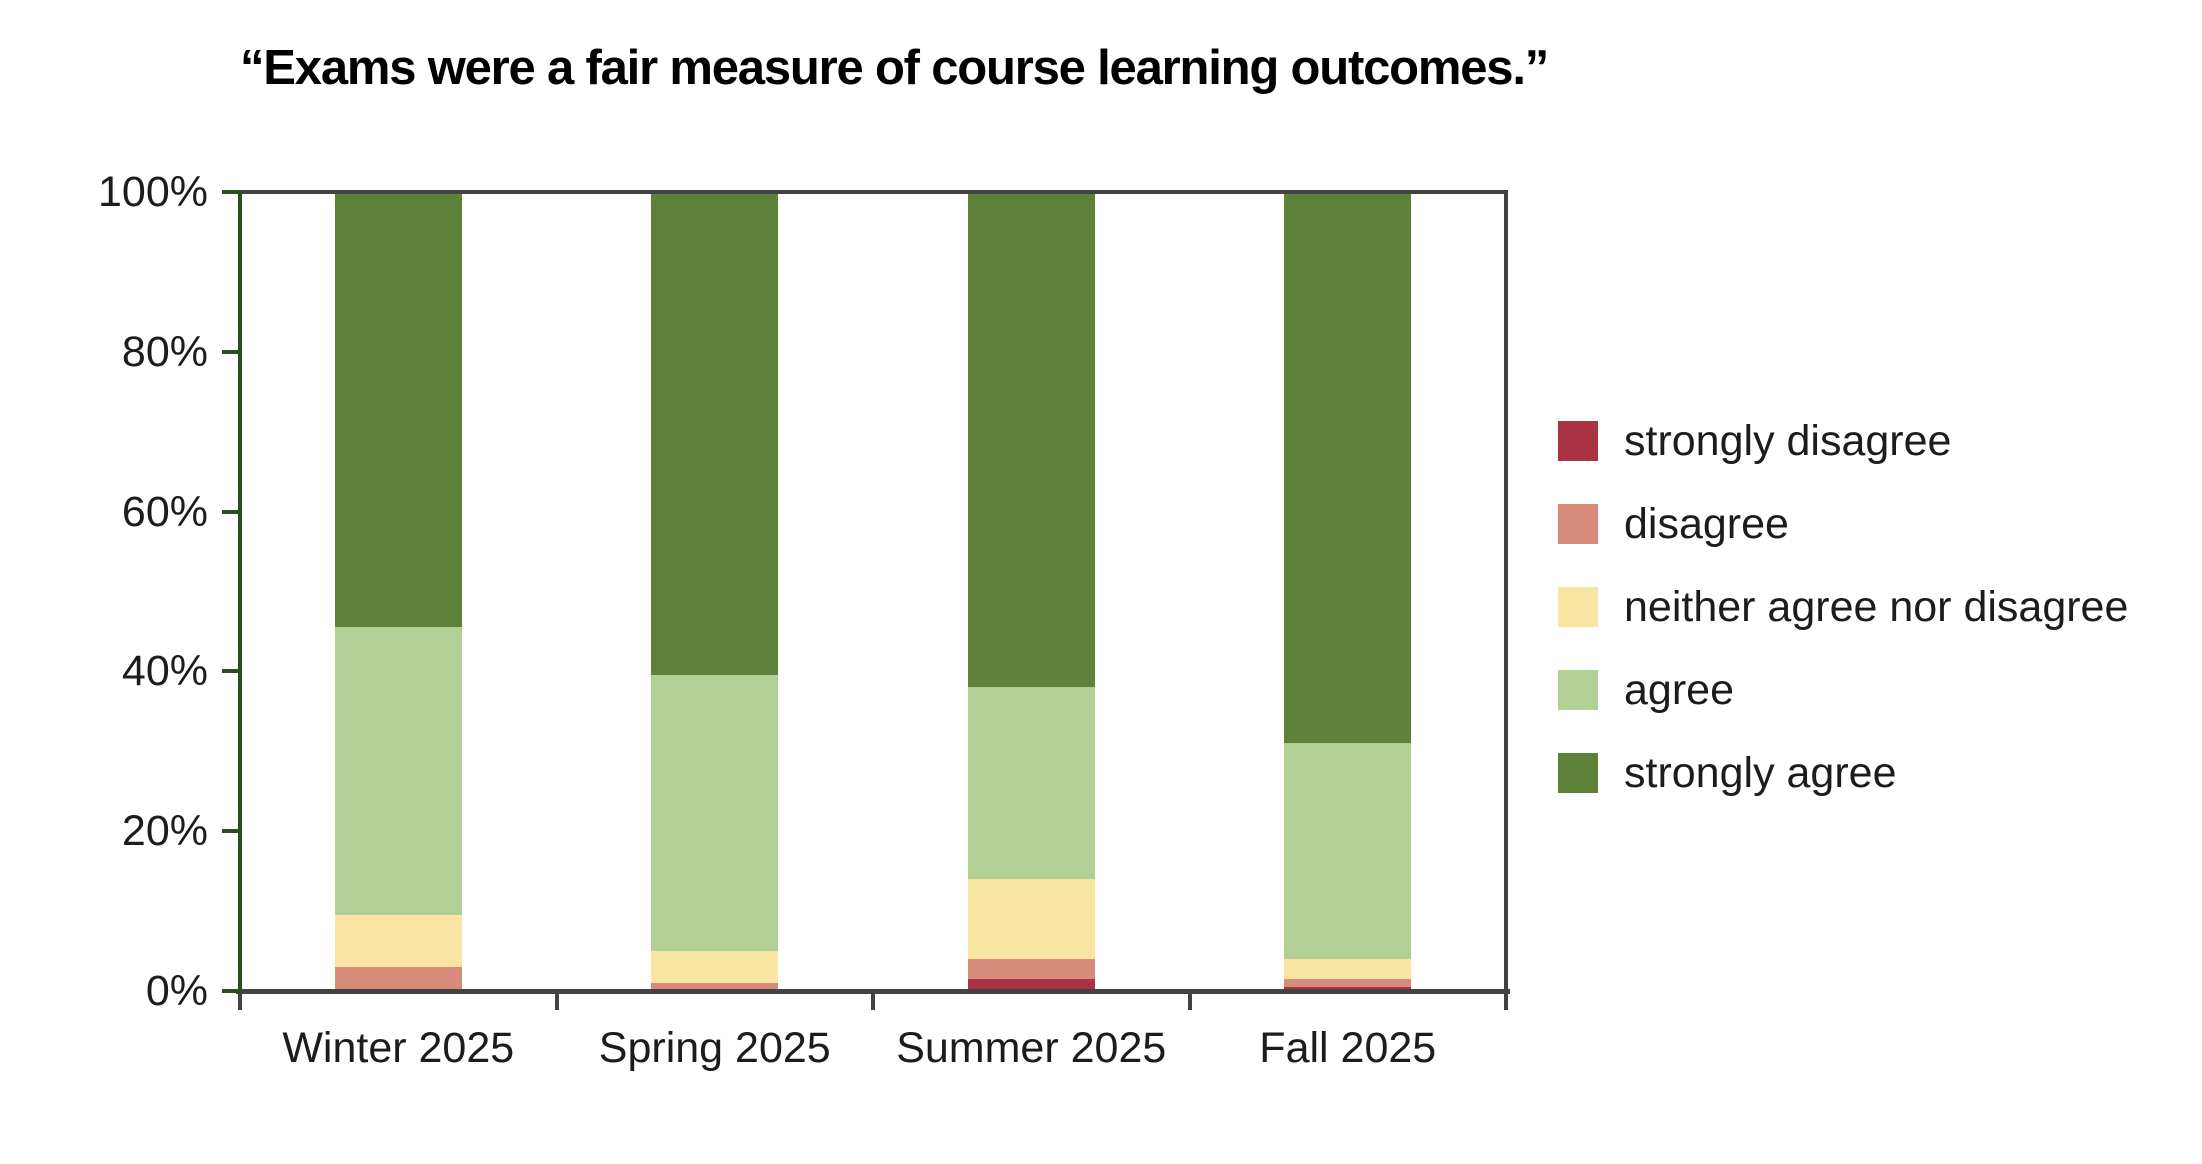 The height and width of the screenshot is (1164, 2202). I want to click on legend-label-agree: agree, so click(1679, 689).